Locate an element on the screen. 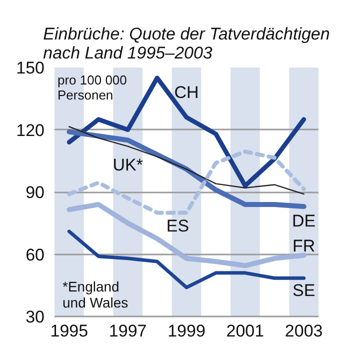 This screenshot has height=345, width=339. x-tick-label: 2003 is located at coordinates (303, 331).